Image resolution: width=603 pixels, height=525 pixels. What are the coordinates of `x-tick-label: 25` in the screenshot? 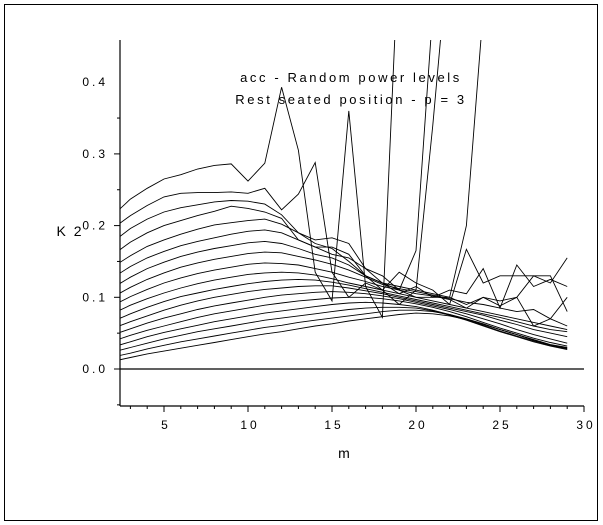 It's located at (501, 425).